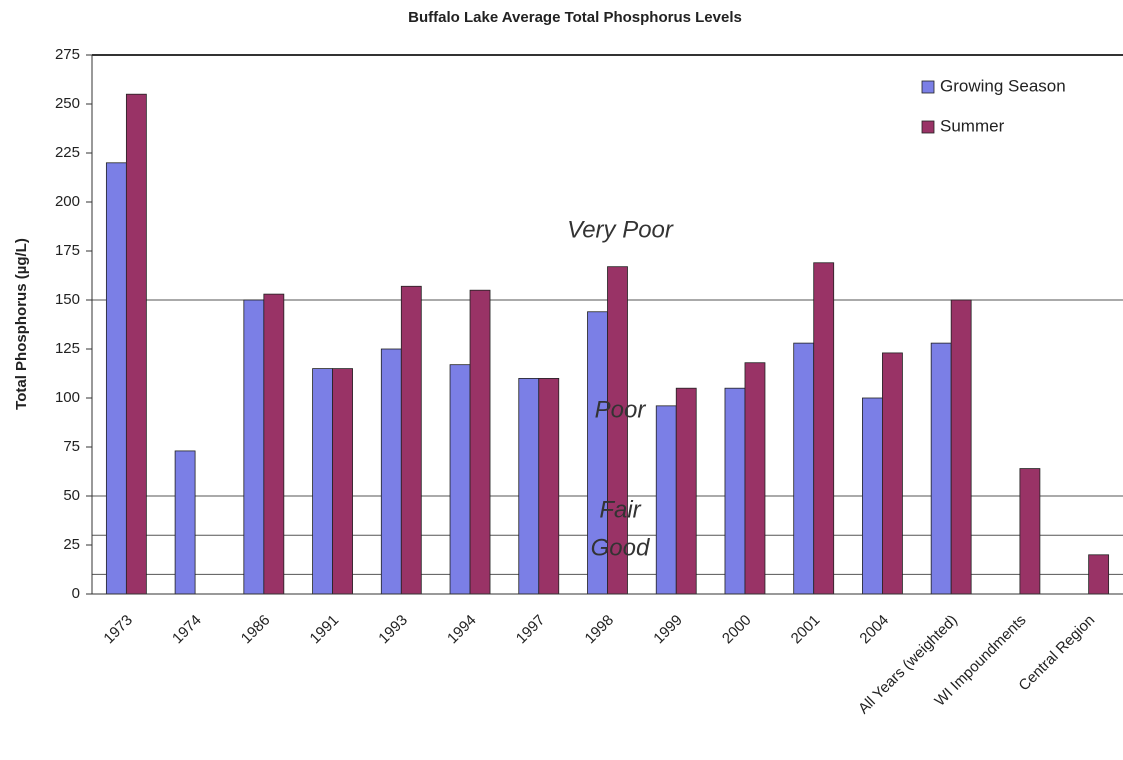 This screenshot has width=1123, height=760. I want to click on y-tick-label: 175, so click(67, 250).